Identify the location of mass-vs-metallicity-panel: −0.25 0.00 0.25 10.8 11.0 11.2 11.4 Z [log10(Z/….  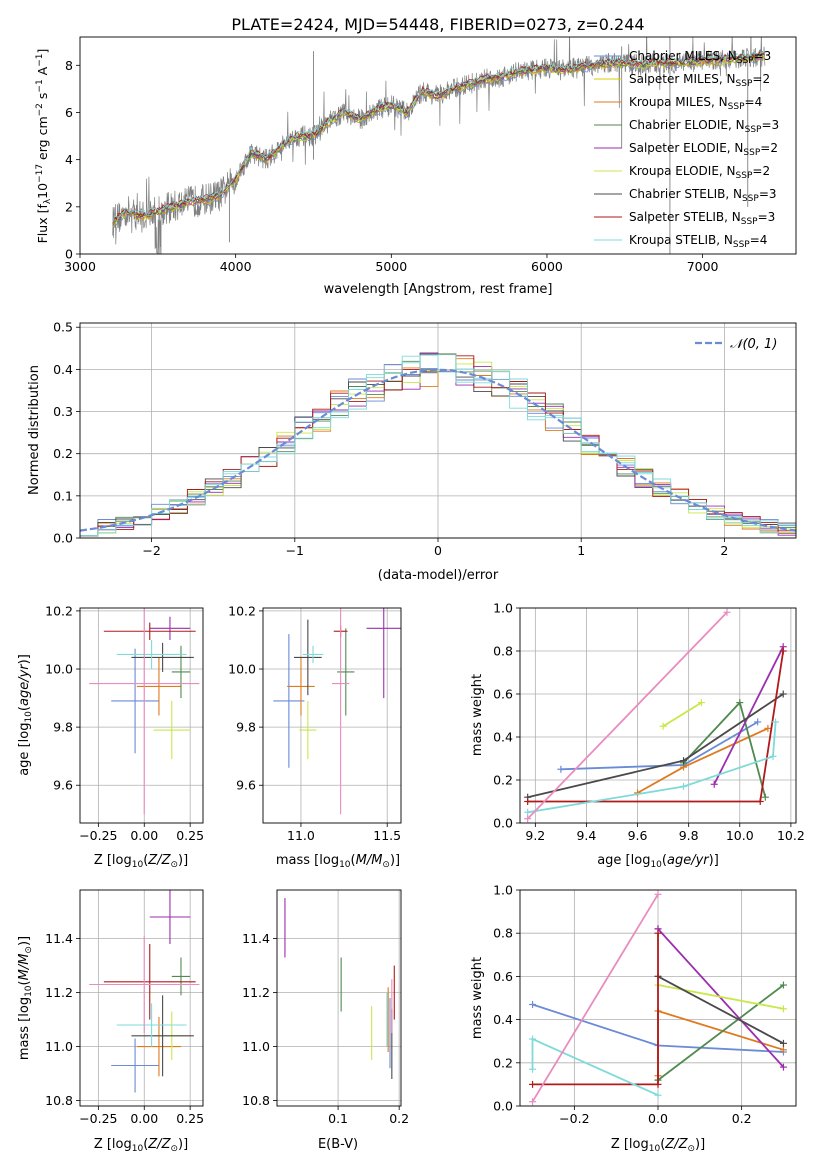
(110, 1021).